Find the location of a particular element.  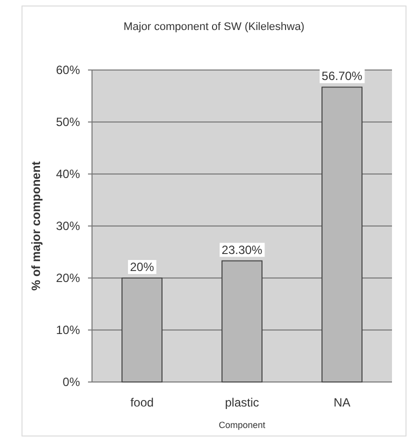

x-tick-label: food is located at coordinates (142, 403).